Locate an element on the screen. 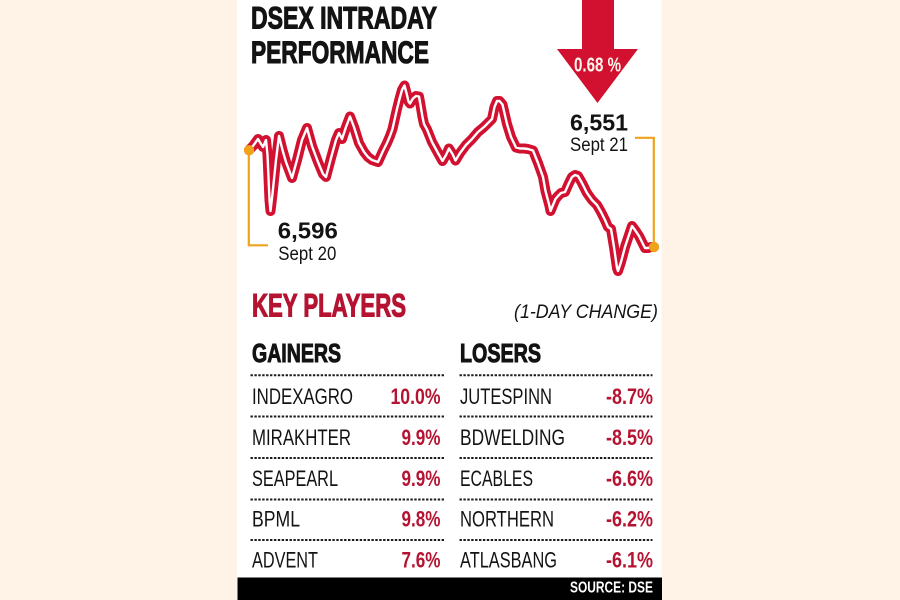  svg-text: 7.6% is located at coordinates (421, 560).